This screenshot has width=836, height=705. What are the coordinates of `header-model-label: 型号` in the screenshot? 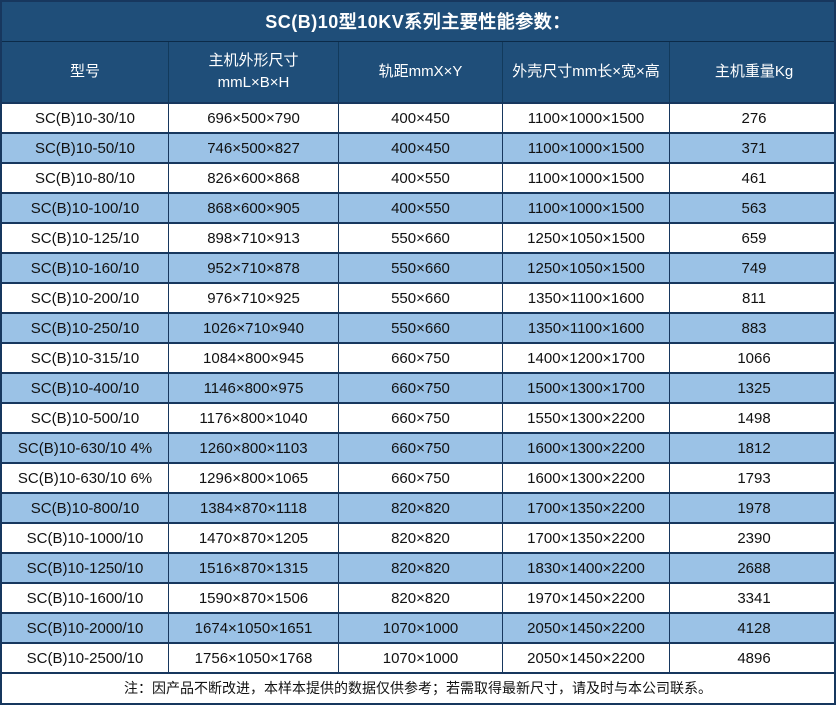 It's located at (84, 71).